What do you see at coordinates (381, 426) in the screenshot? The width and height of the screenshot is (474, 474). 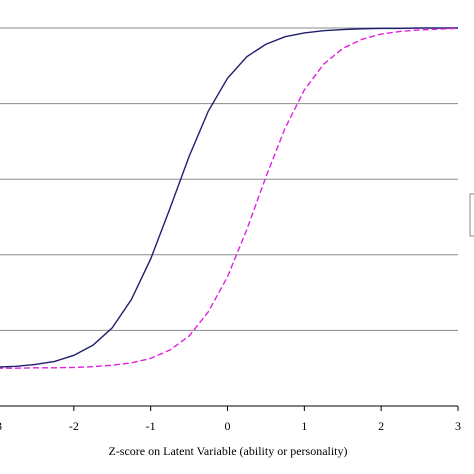 I see `x-tick-label: 2` at bounding box center [381, 426].